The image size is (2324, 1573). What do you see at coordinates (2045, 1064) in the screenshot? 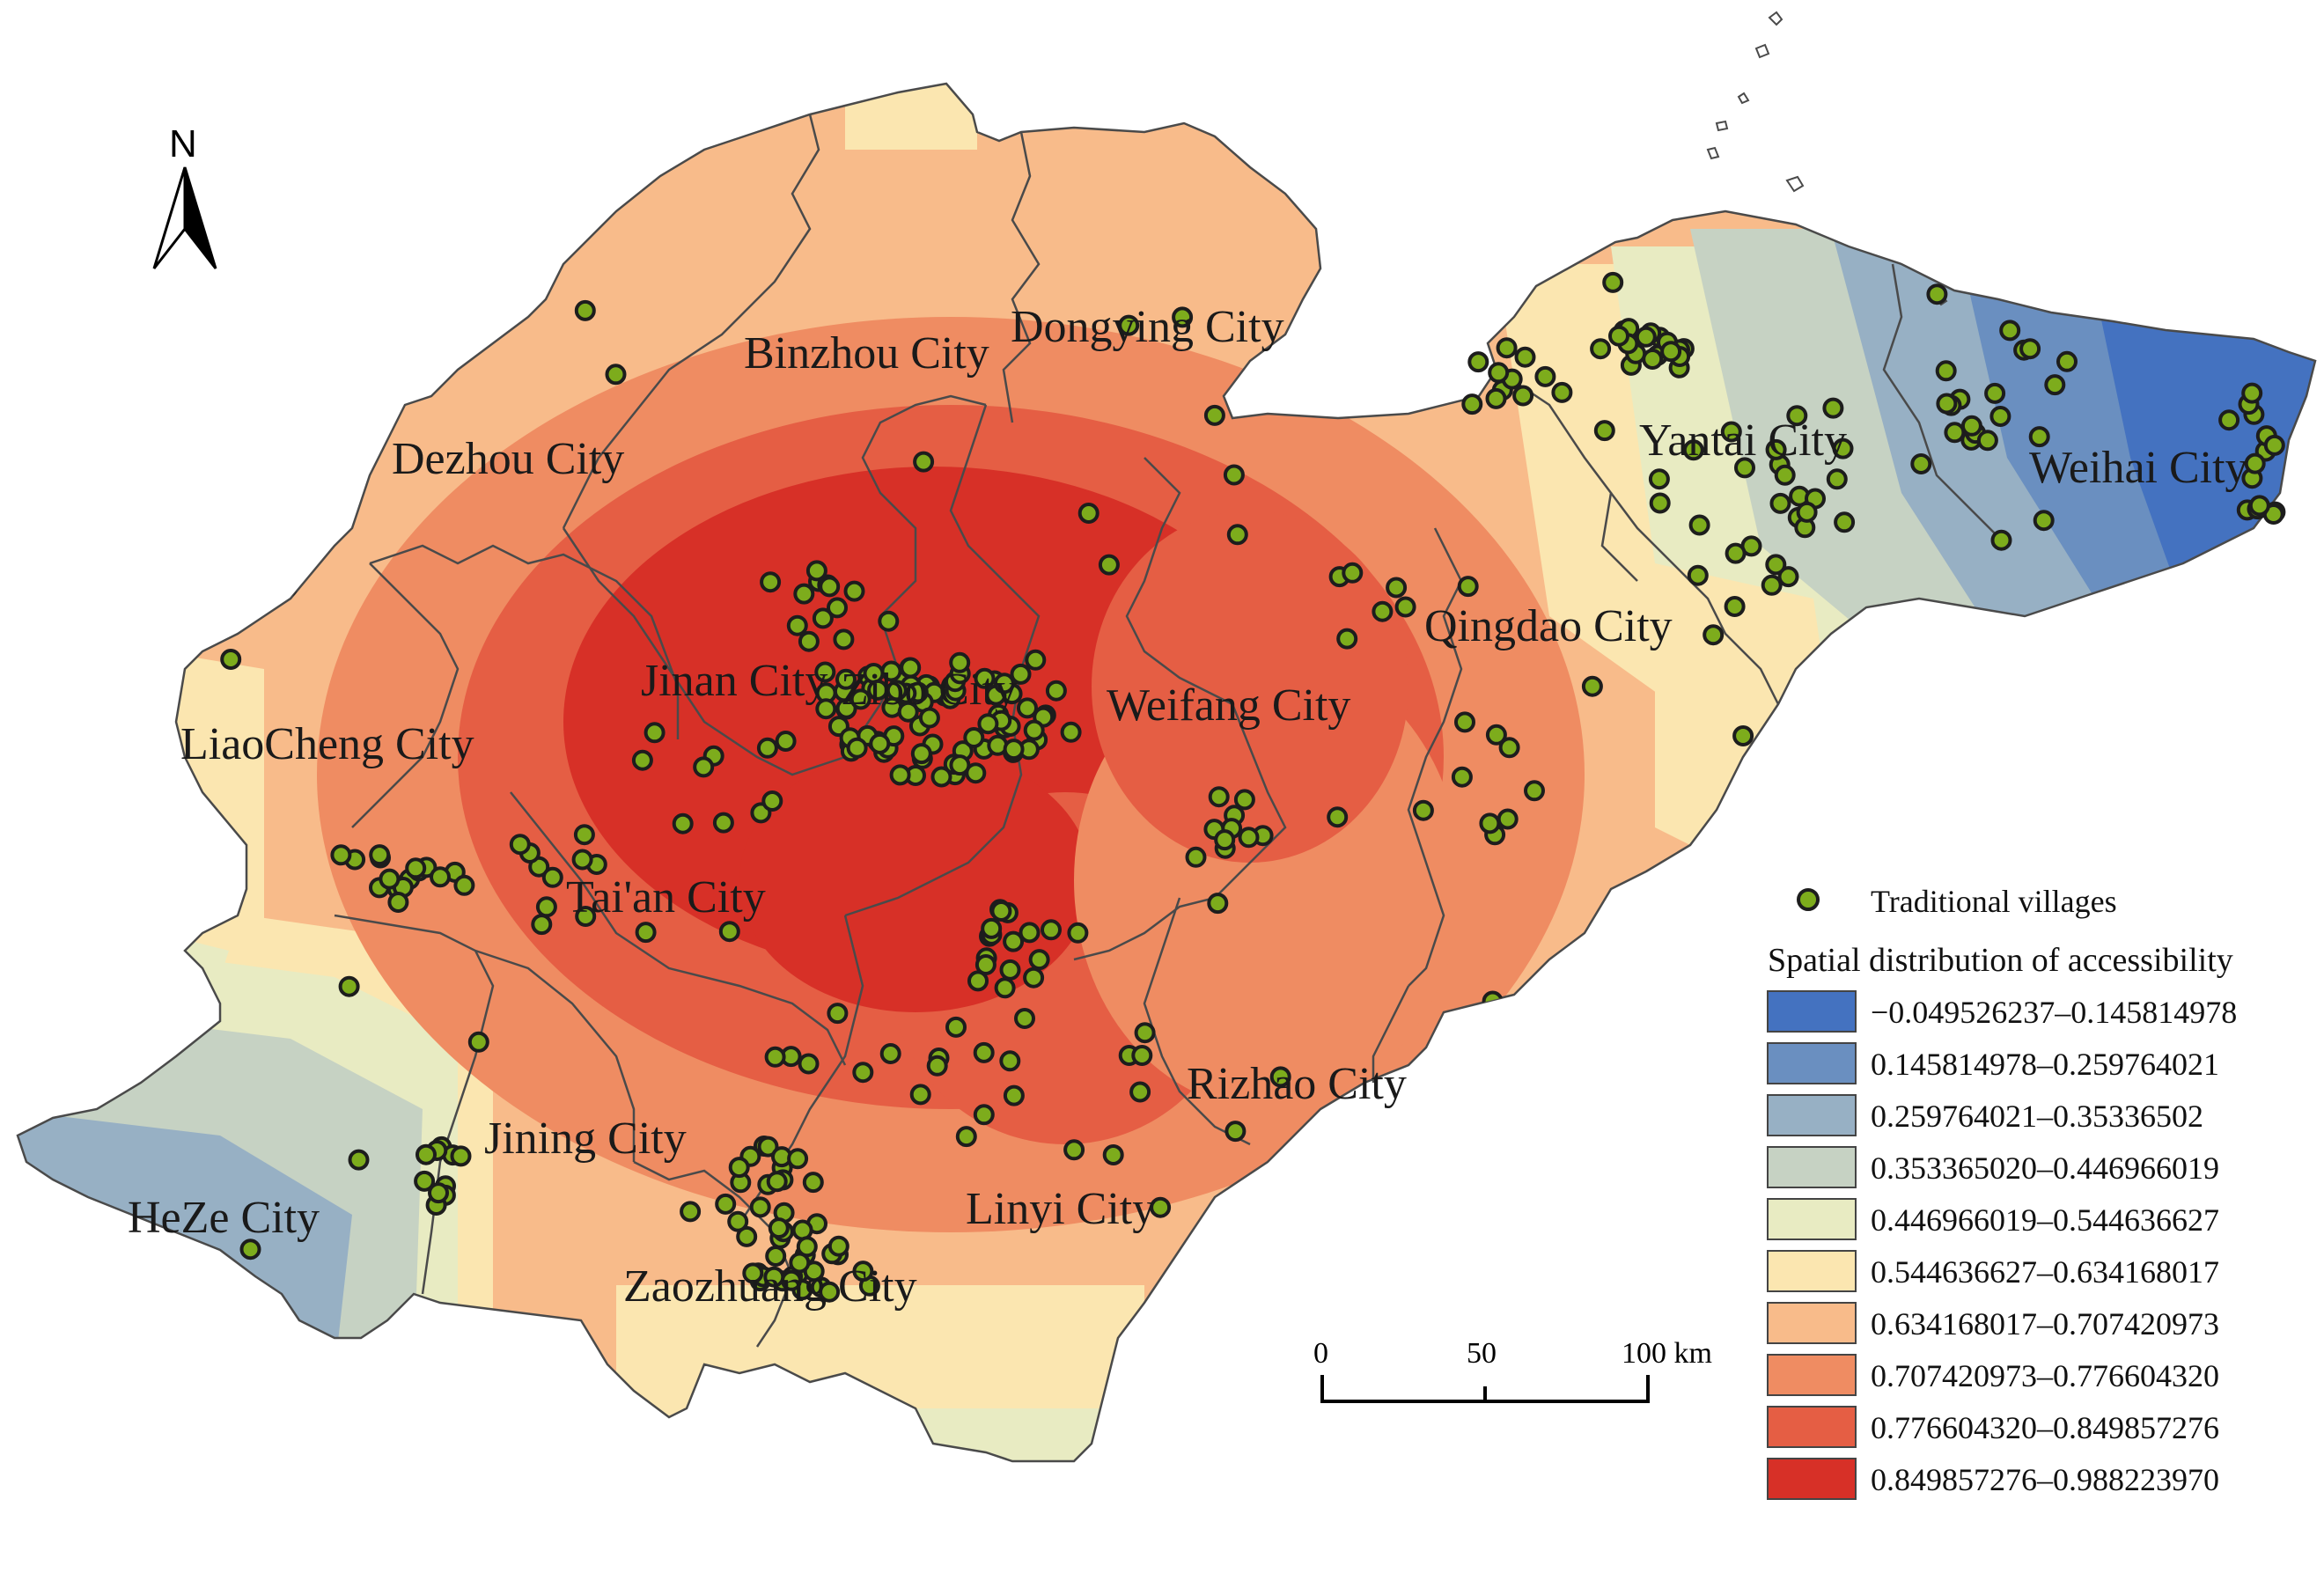
I see `legend-class-label: 0.145814978–0.259764021` at bounding box center [2045, 1064].